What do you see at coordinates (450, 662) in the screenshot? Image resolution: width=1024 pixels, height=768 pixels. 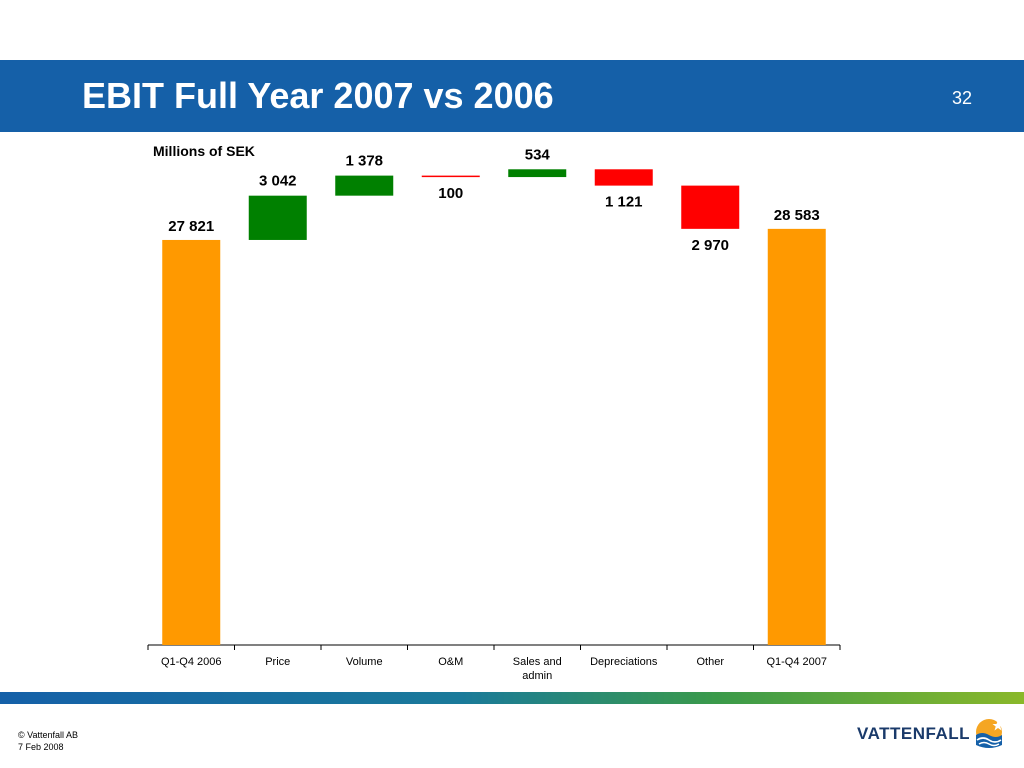 I see `category-label: O&M` at bounding box center [450, 662].